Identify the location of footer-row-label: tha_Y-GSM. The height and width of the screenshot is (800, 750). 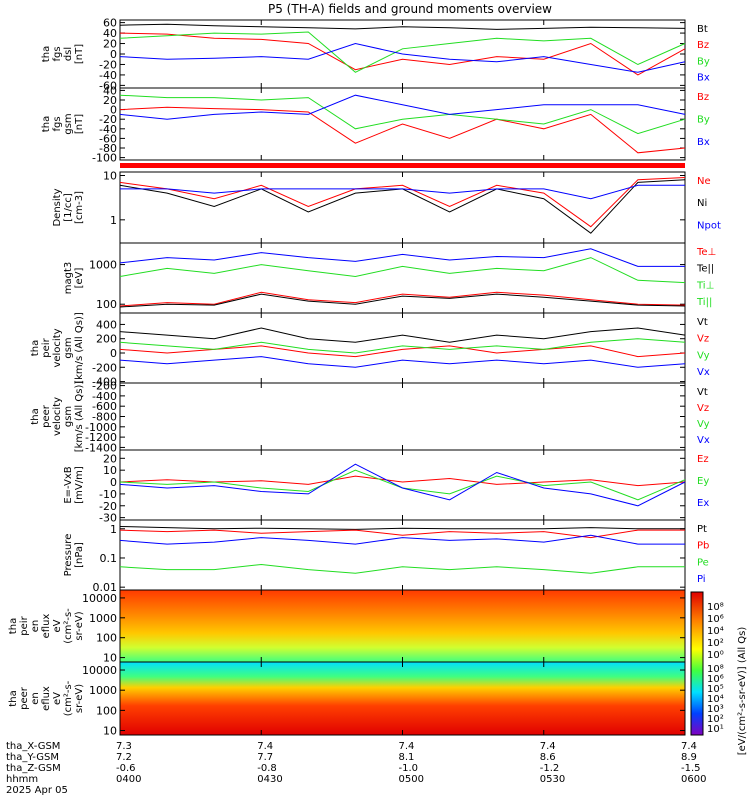
(32, 757).